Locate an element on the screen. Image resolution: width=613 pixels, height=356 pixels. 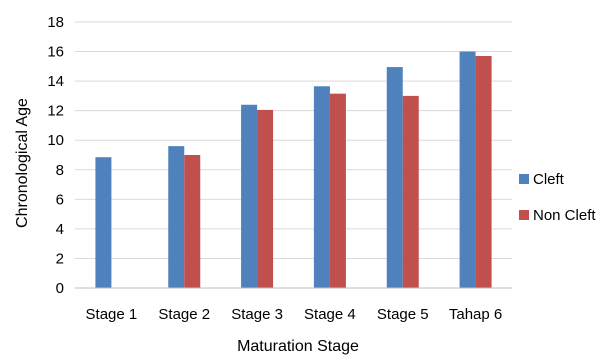
legend: Cleft Non Cleft is located at coordinates (557, 197).